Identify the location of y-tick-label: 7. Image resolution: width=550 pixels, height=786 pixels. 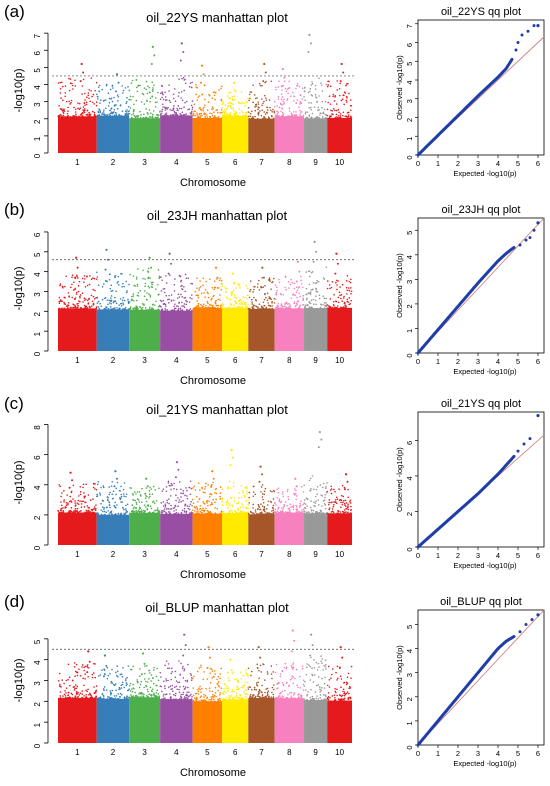
(409, 26).